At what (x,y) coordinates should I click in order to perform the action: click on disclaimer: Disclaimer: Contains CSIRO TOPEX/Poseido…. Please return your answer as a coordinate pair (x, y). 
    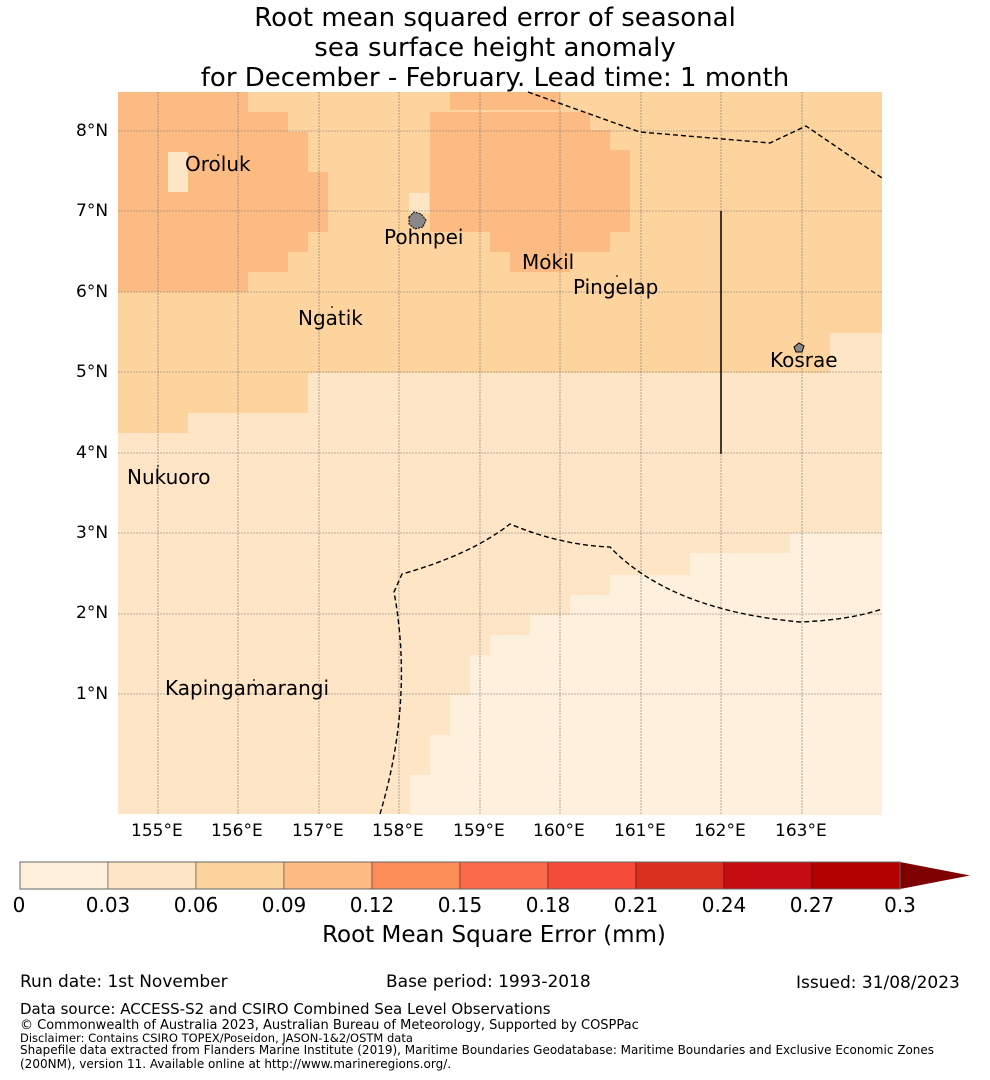
    Looking at the image, I should click on (216, 1038).